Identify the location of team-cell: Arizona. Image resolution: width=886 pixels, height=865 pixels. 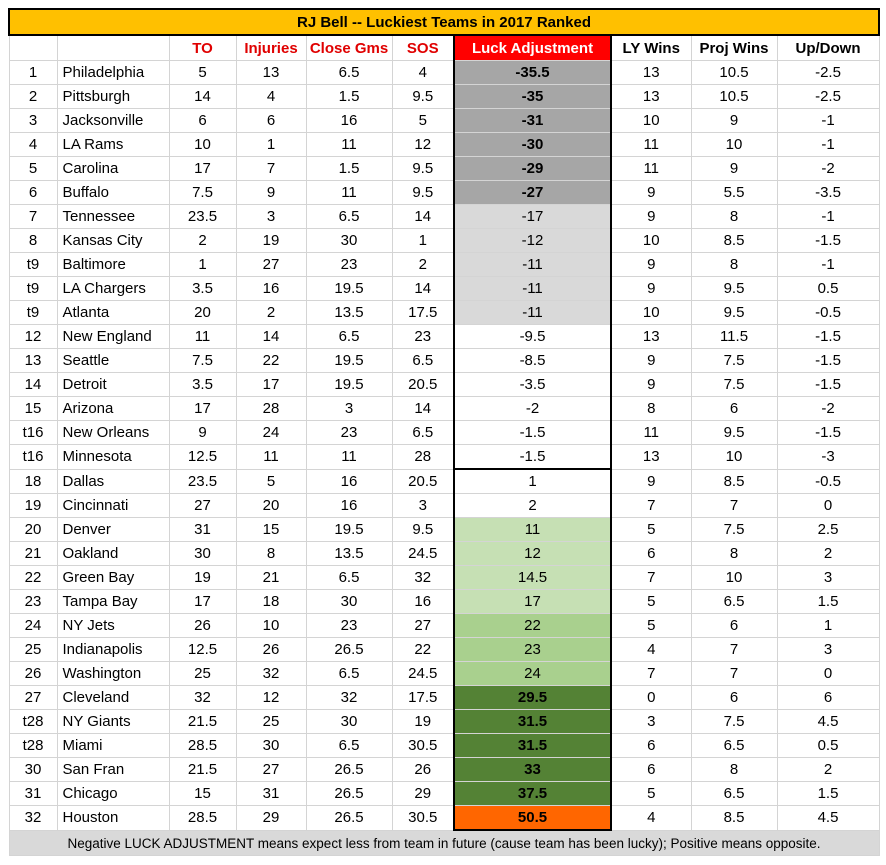
(113, 408).